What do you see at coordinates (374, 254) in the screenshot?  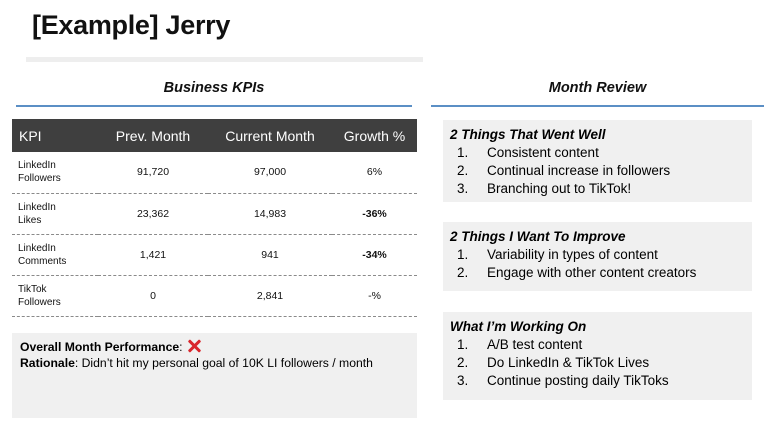 I see `growth-cell: -34%` at bounding box center [374, 254].